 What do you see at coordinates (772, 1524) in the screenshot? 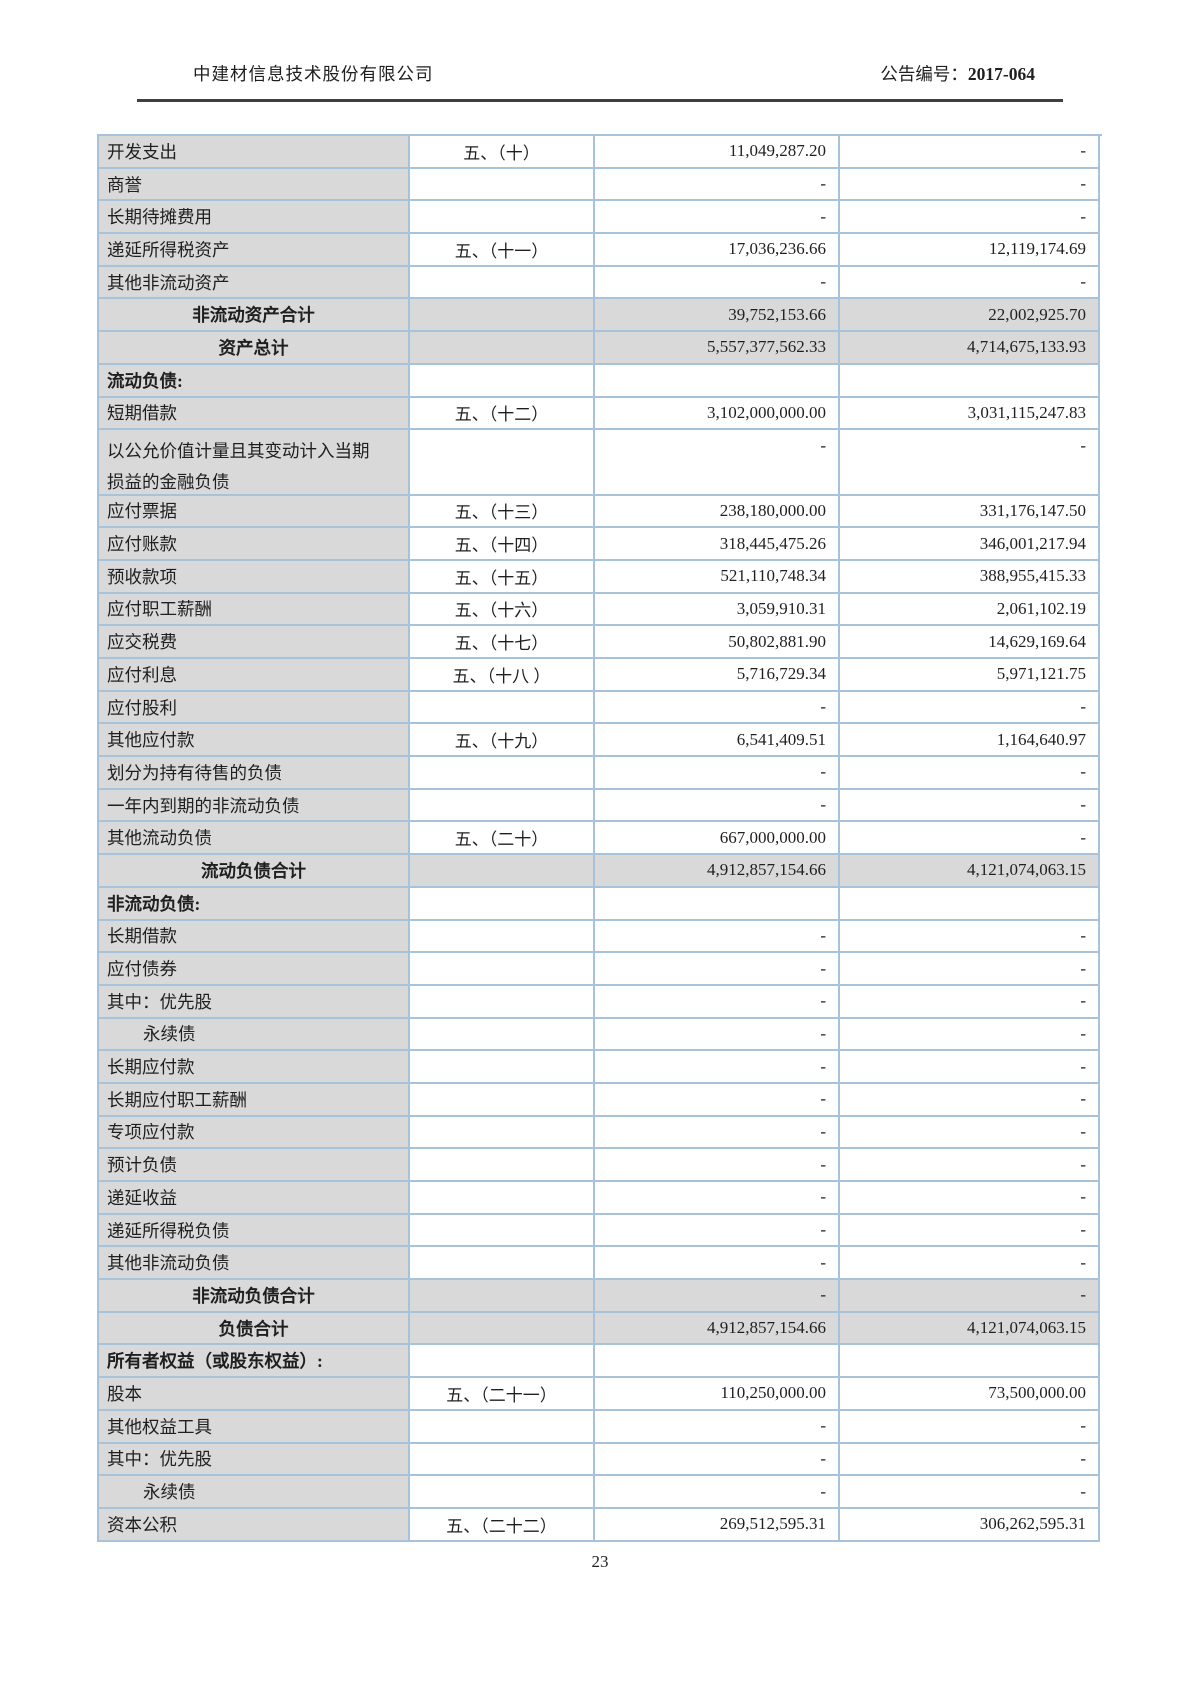
I see `amount-current-text: 269,512,595.31` at bounding box center [772, 1524].